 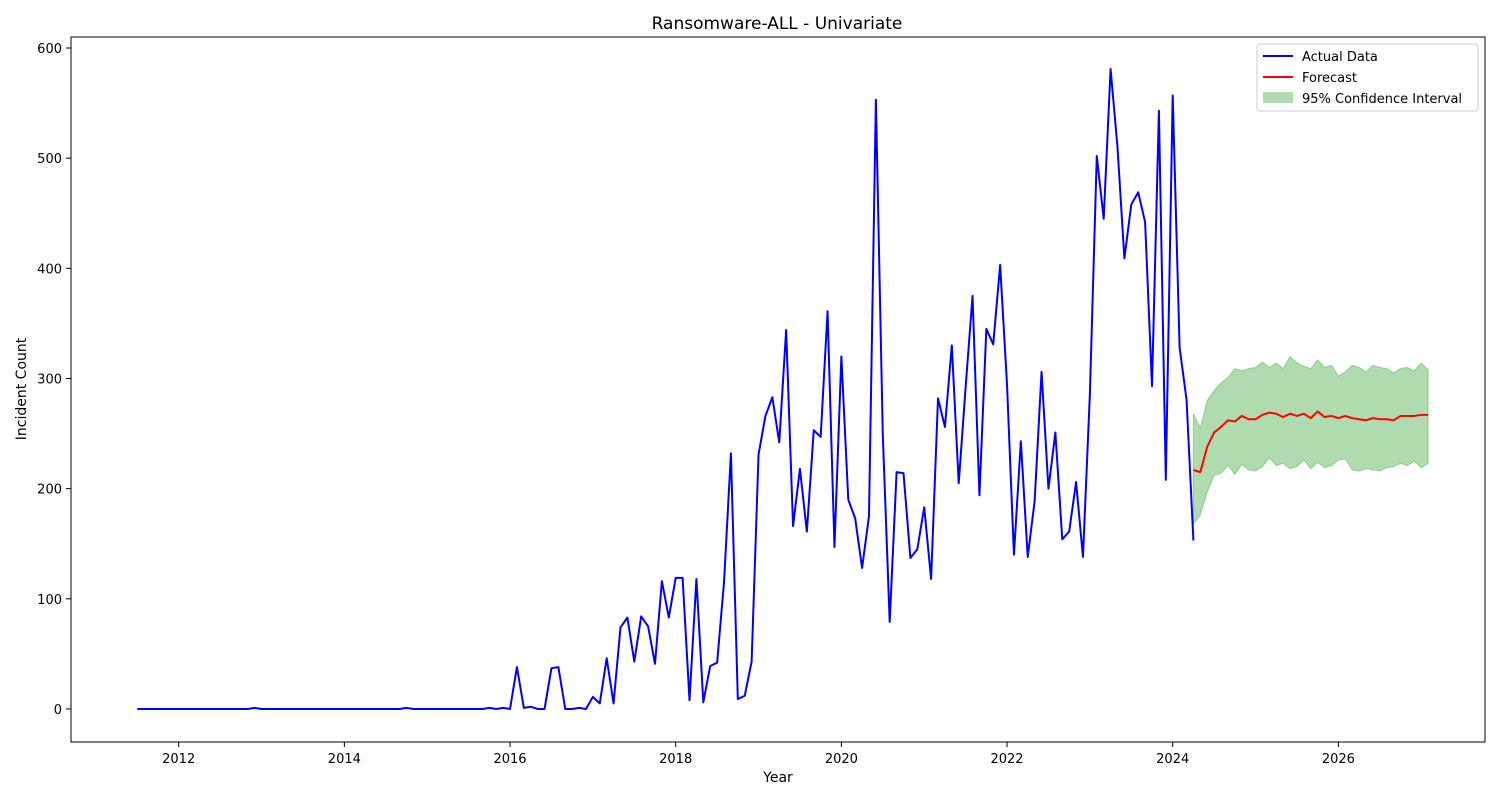 I want to click on confidence-interval-layer, so click(x=1310, y=440).